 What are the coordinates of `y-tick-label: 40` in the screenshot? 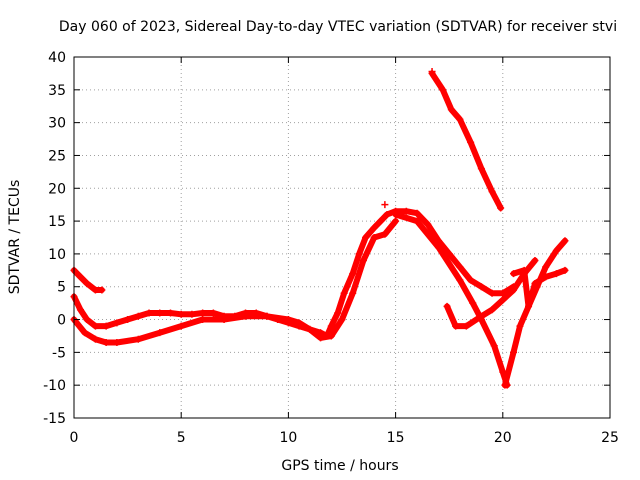 It's located at (57, 58).